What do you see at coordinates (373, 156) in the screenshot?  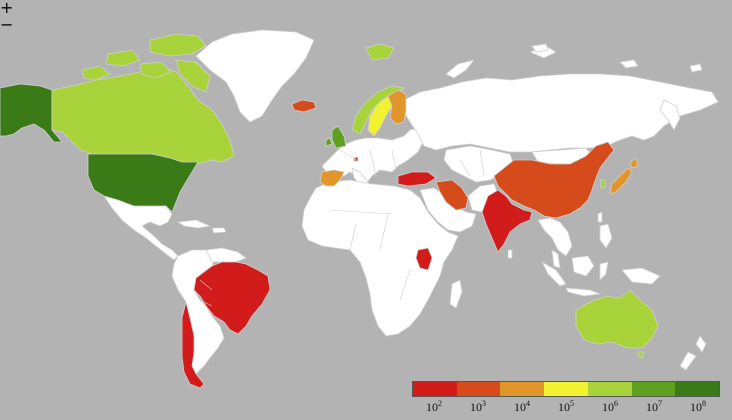 I see `europe-other` at bounding box center [373, 156].